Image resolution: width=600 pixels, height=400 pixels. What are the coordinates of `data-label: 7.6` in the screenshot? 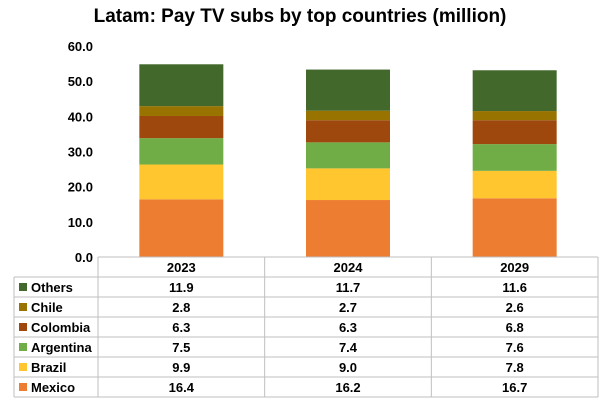 It's located at (515, 347).